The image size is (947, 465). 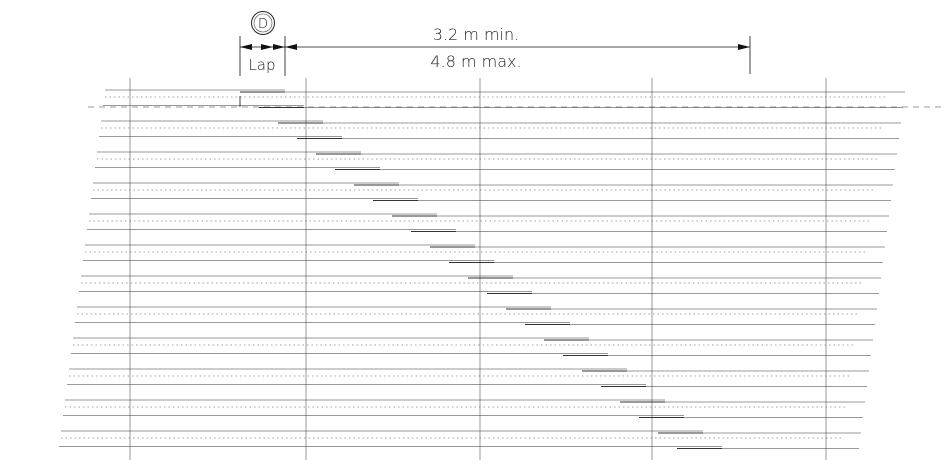 What do you see at coordinates (261, 65) in the screenshot?
I see `lap-label: Lap` at bounding box center [261, 65].